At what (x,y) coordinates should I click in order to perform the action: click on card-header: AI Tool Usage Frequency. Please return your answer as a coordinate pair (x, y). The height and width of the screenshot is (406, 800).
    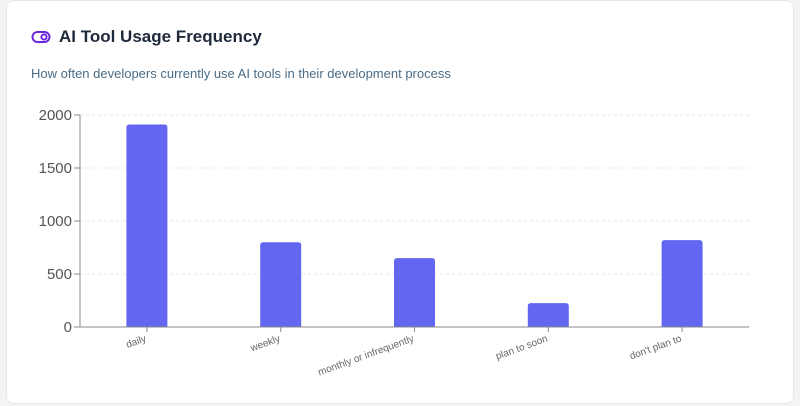
    Looking at the image, I should click on (146, 37).